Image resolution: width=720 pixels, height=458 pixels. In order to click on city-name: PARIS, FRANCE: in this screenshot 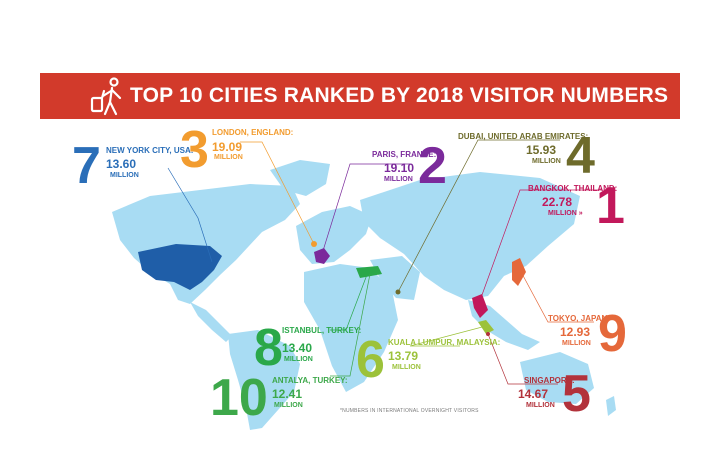, I will do `click(404, 154)`.